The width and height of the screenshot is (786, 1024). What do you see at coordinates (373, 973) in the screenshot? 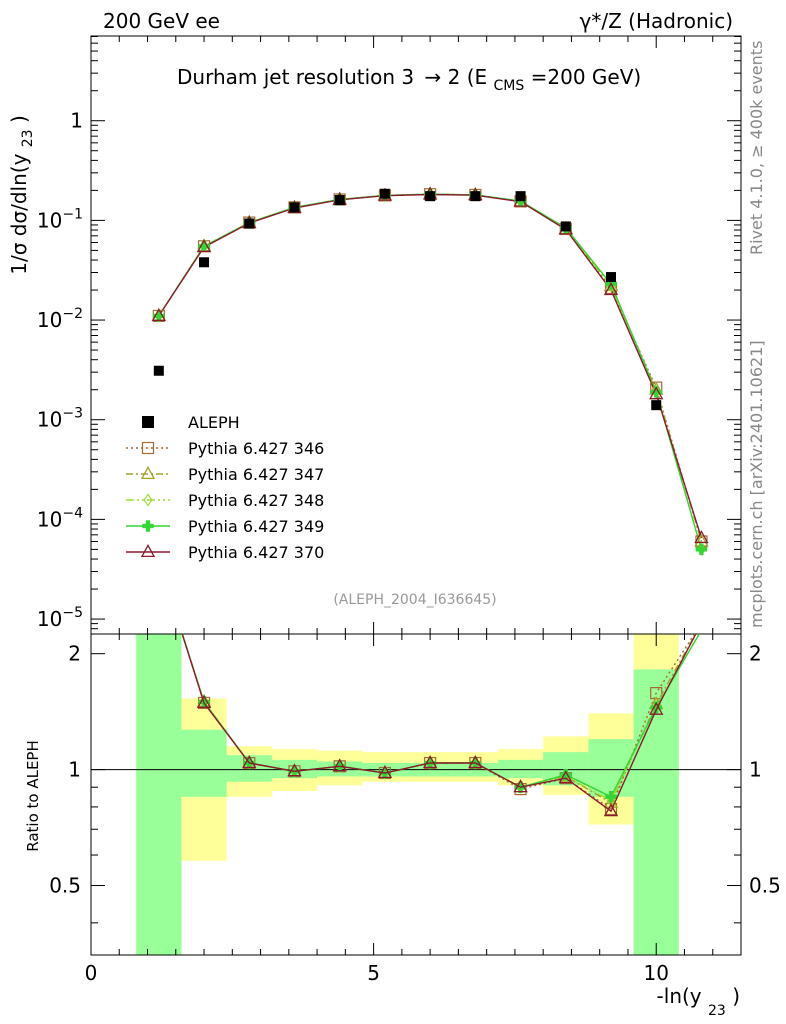
I see `x-tick-label: 5` at bounding box center [373, 973].